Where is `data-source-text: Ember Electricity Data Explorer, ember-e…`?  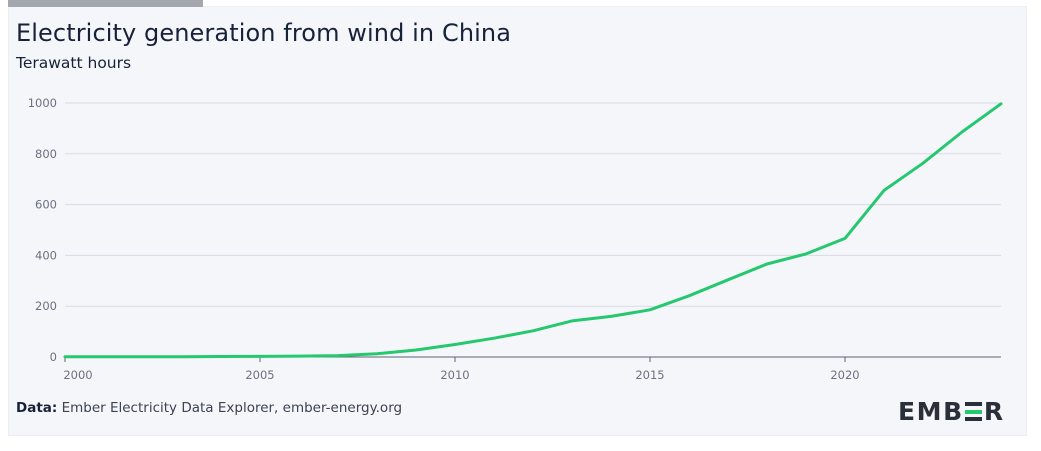
data-source-text: Ember Electricity Data Explorer, ember-e… is located at coordinates (232, 408).